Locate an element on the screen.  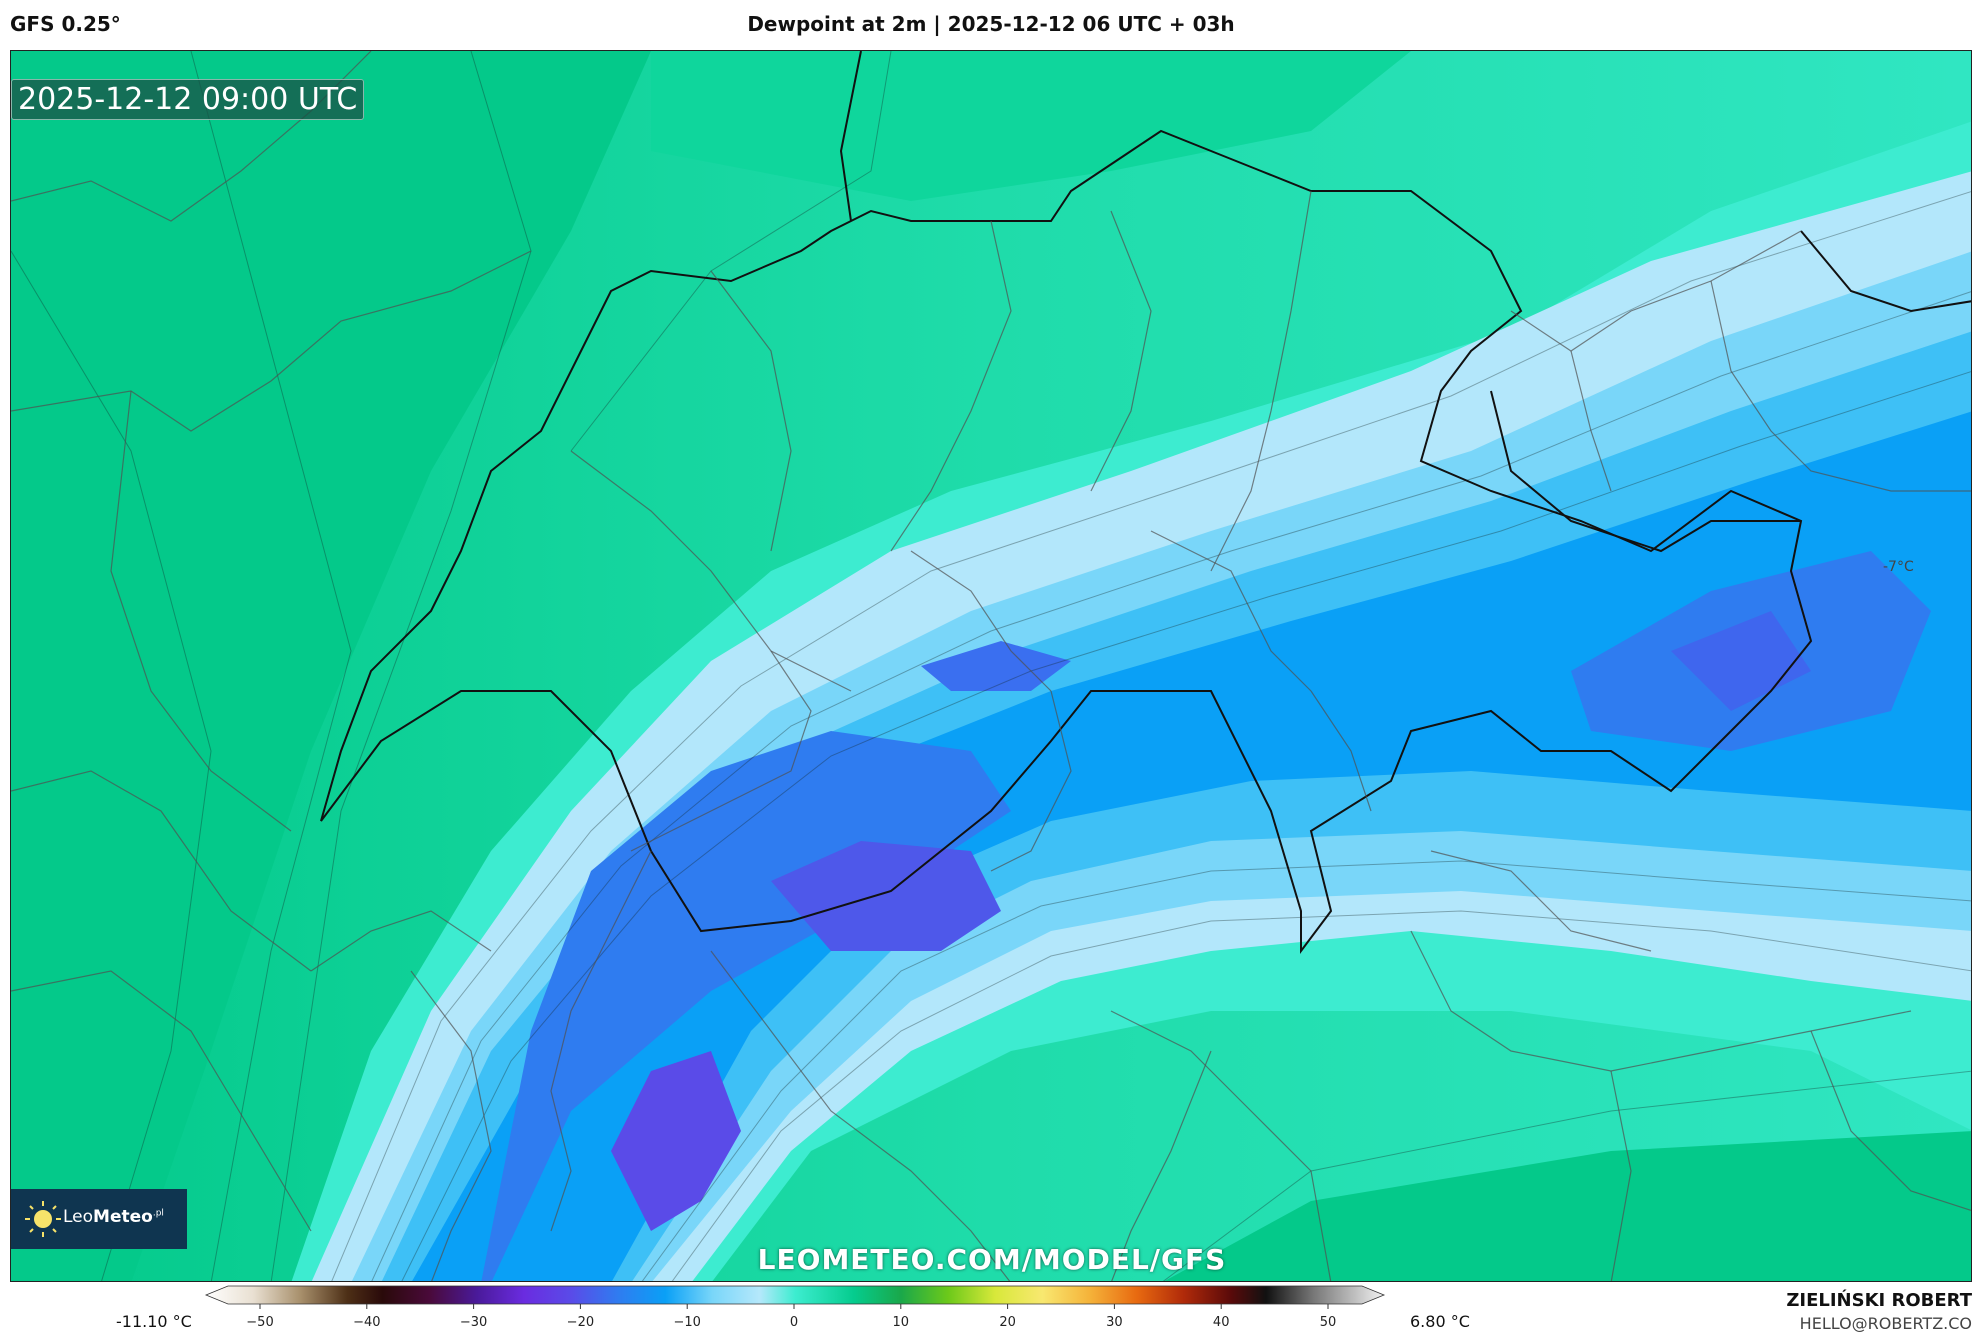
colorbar-tick-label: 20 is located at coordinates (1007, 1322).